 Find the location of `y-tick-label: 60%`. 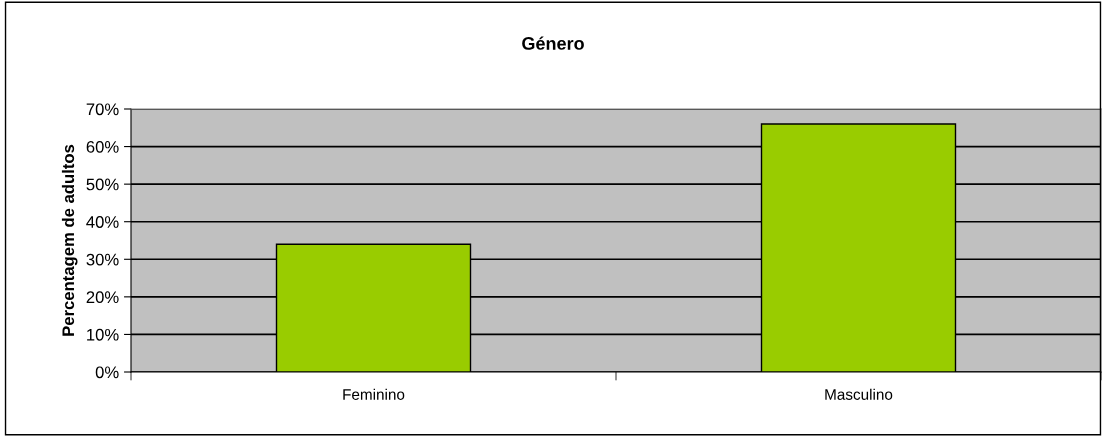

y-tick-label: 60% is located at coordinates (102, 146).